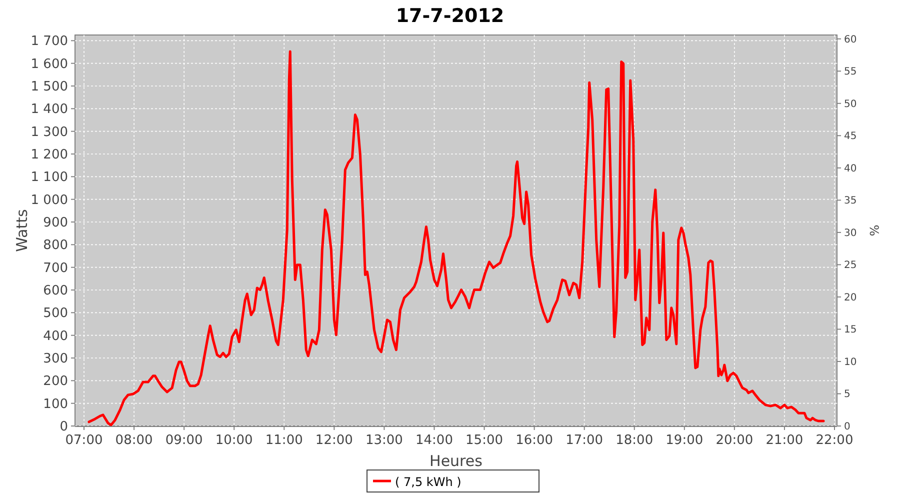  Describe the element at coordinates (55, 223) in the screenshot. I see `y-tick-label: 900` at that location.